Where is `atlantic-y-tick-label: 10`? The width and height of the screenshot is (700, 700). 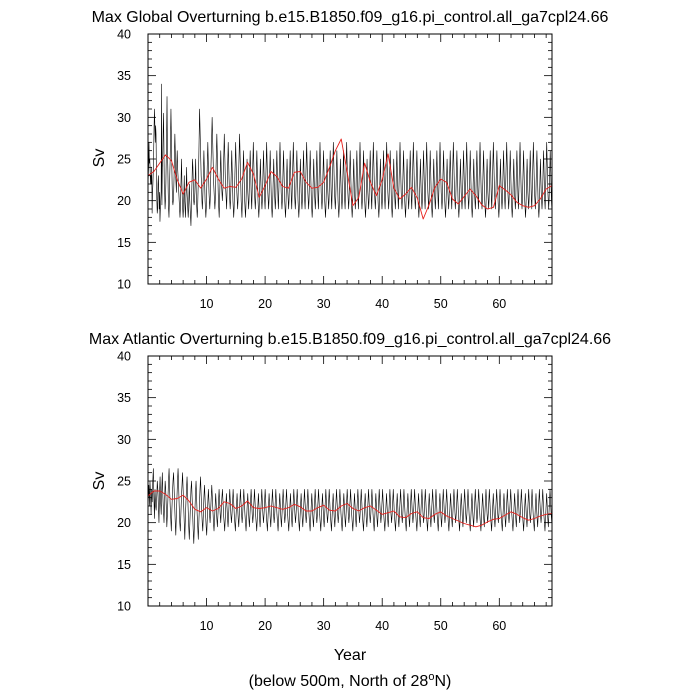
atlantic-y-tick-label: 10 is located at coordinates (124, 607).